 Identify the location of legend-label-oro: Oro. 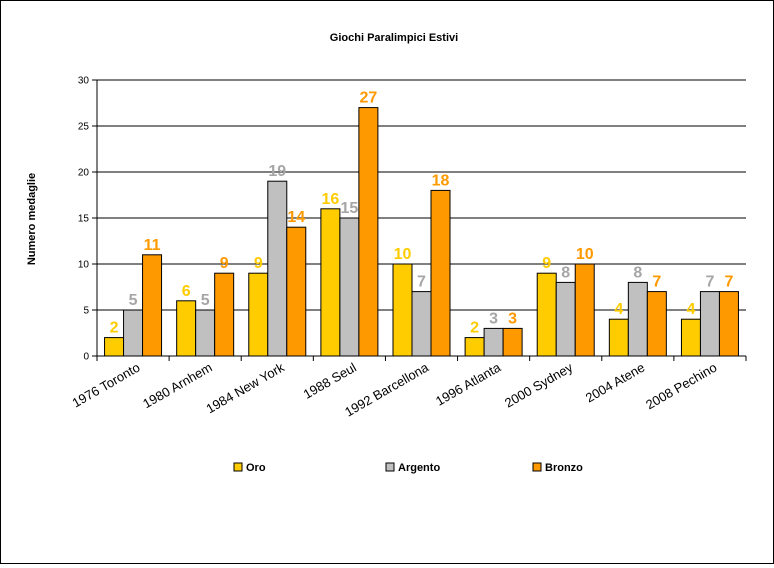
(256, 468).